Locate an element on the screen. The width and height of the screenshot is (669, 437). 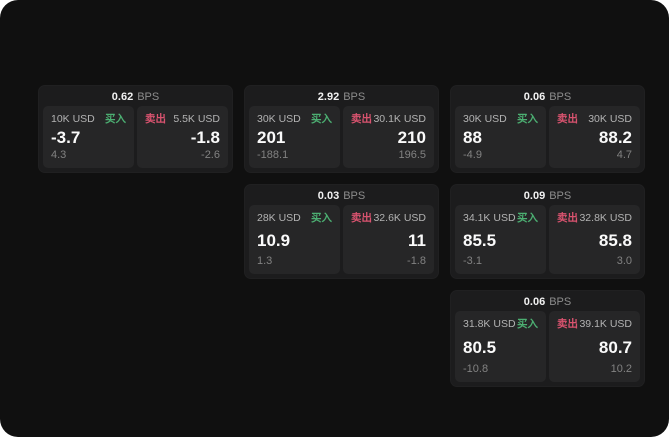
buy-panel-top: 28K USD 买入 is located at coordinates (294, 218).